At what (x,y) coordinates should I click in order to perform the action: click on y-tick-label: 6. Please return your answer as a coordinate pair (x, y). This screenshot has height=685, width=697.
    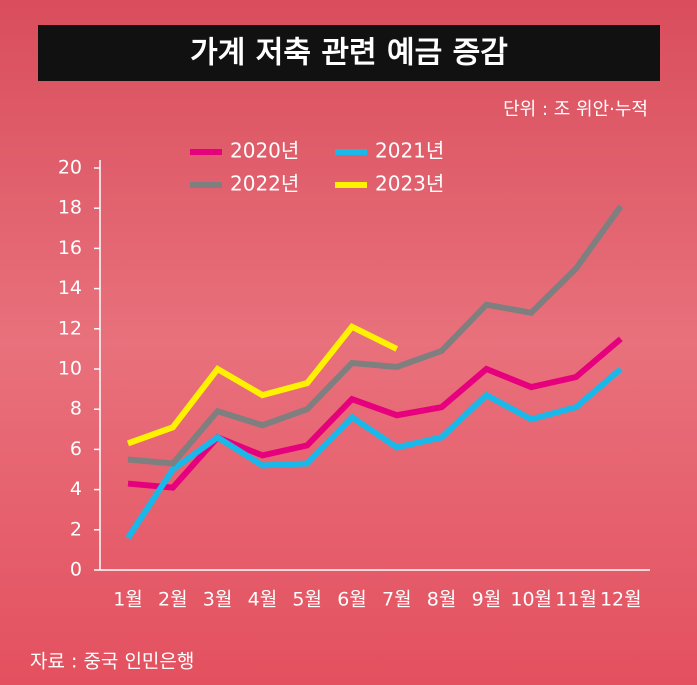
    Looking at the image, I should click on (76, 449).